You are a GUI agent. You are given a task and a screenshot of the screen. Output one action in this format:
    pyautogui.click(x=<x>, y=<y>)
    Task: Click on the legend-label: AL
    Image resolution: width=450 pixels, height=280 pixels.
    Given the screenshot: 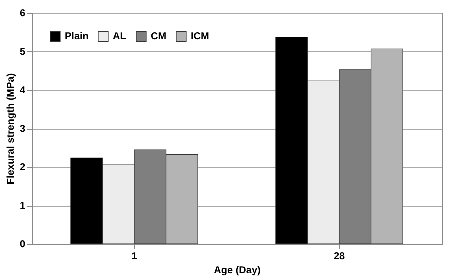 What is the action you would take?
    pyautogui.click(x=119, y=37)
    